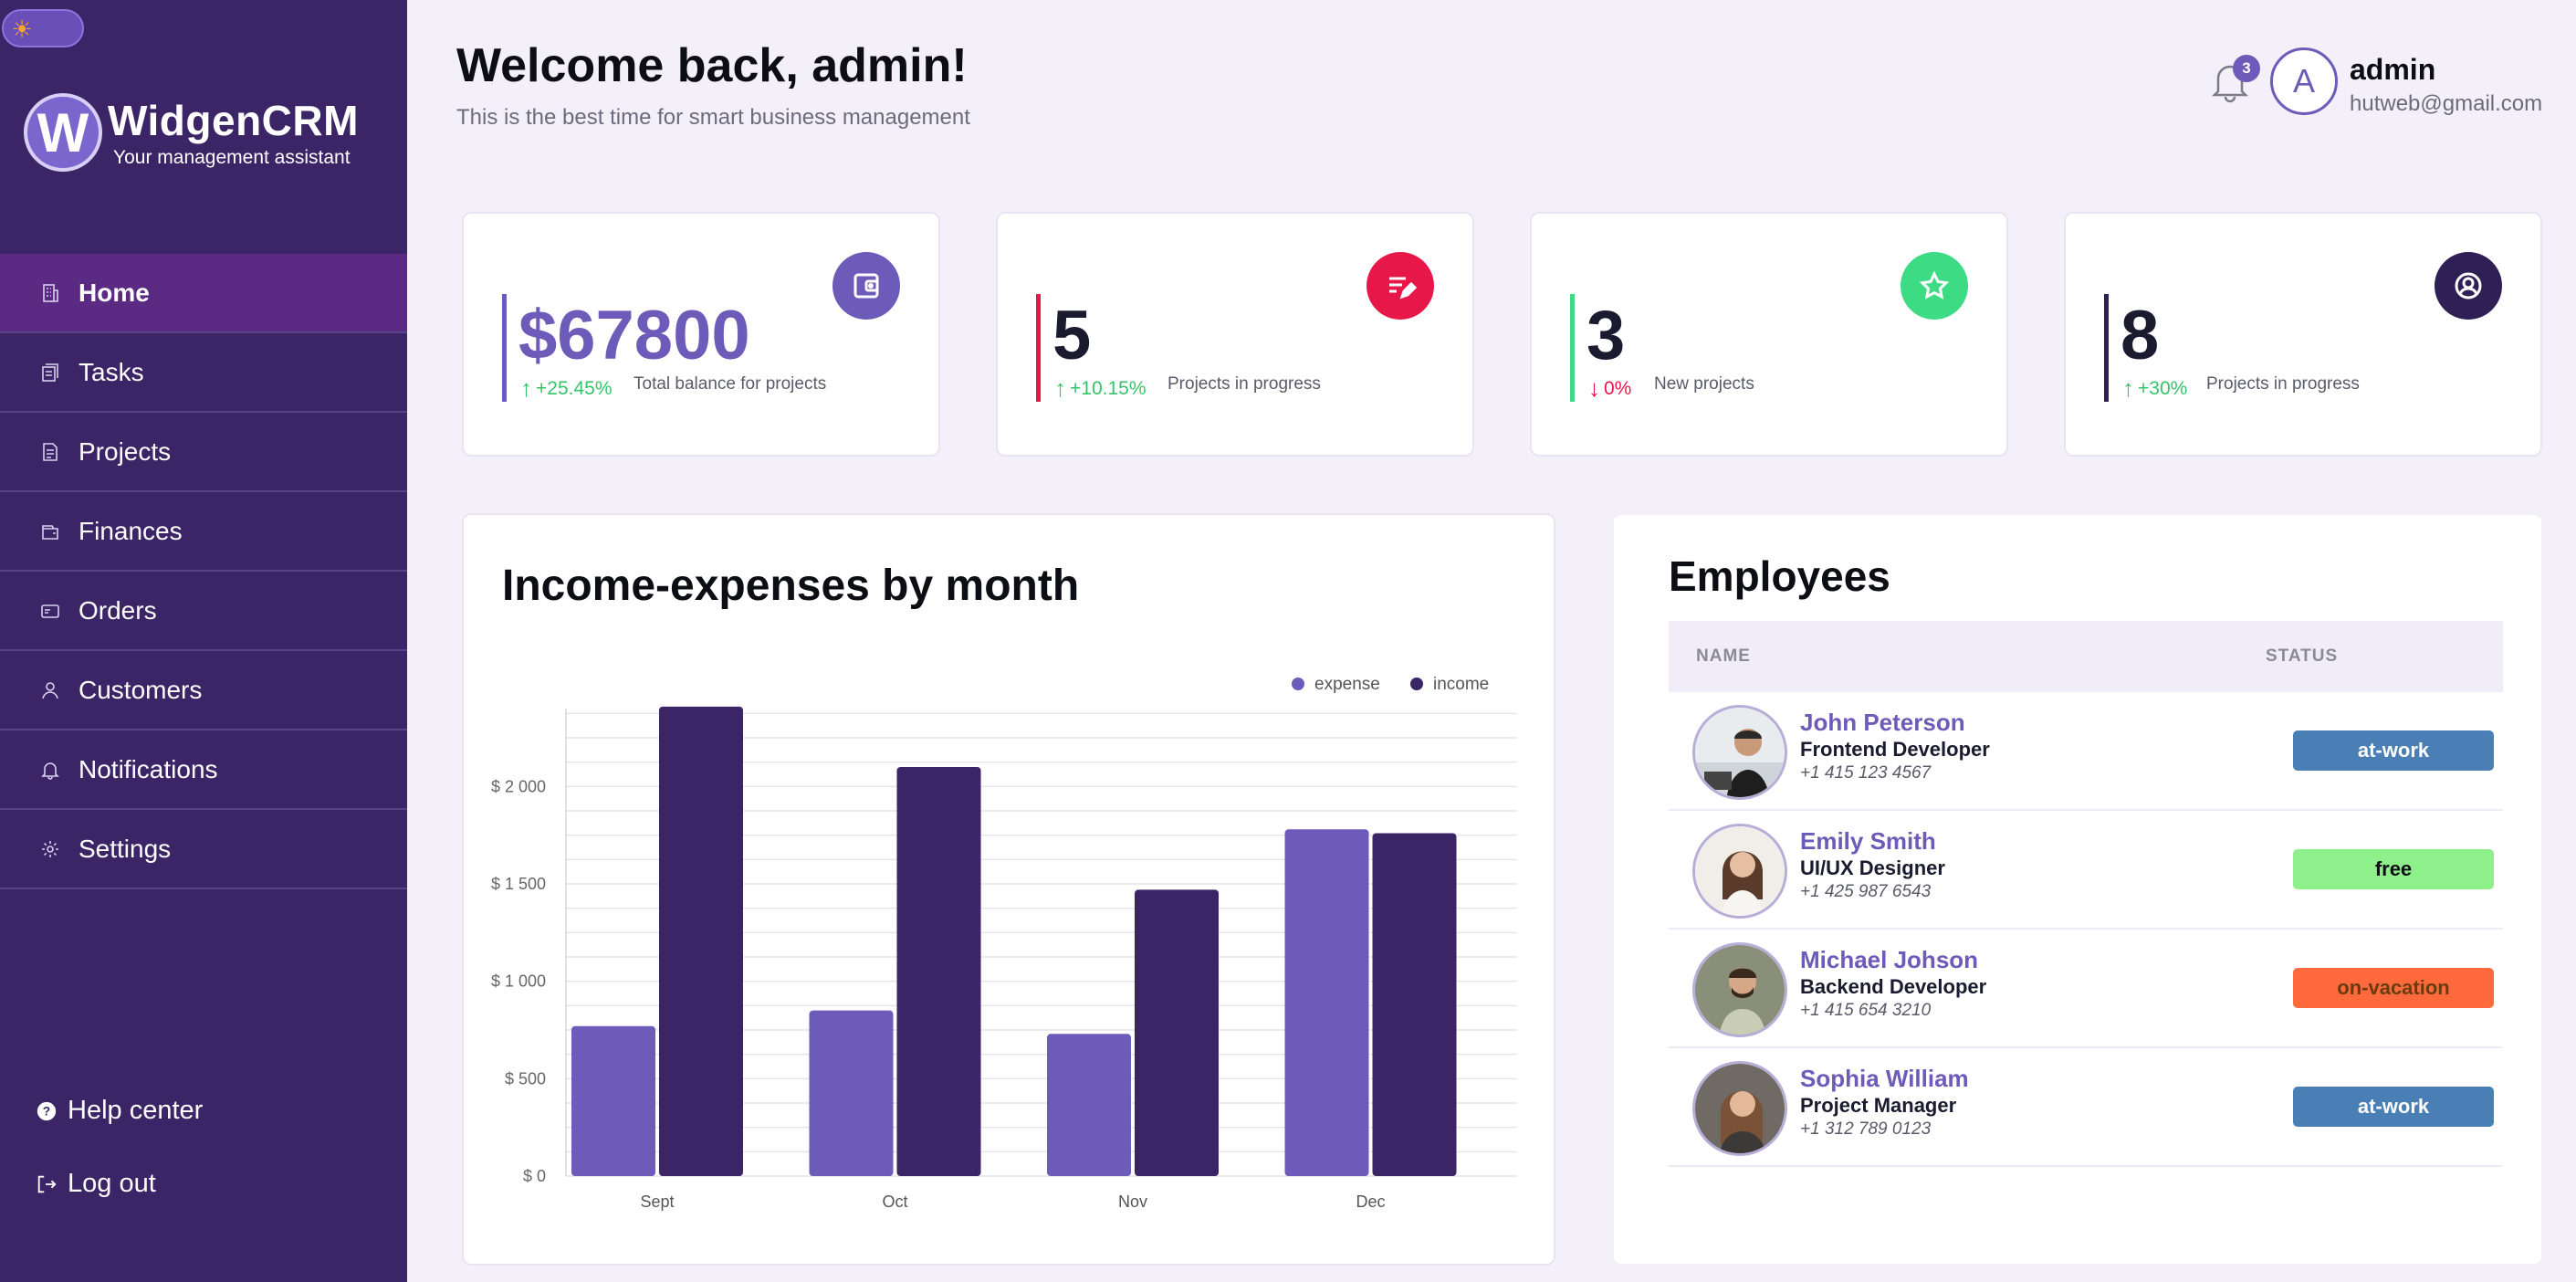 Image resolution: width=2576 pixels, height=1282 pixels. I want to click on sidebar-item-settings: Settings, so click(203, 850).